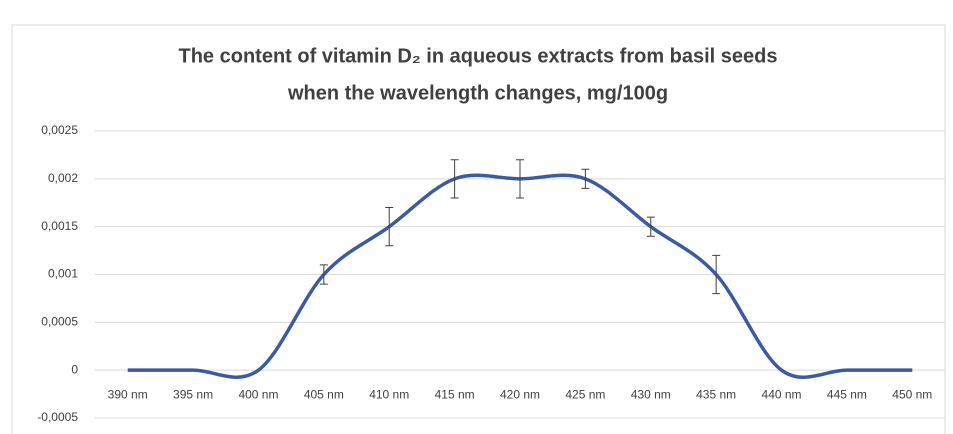  What do you see at coordinates (585, 394) in the screenshot?
I see `x-tick-label: 425 nm` at bounding box center [585, 394].